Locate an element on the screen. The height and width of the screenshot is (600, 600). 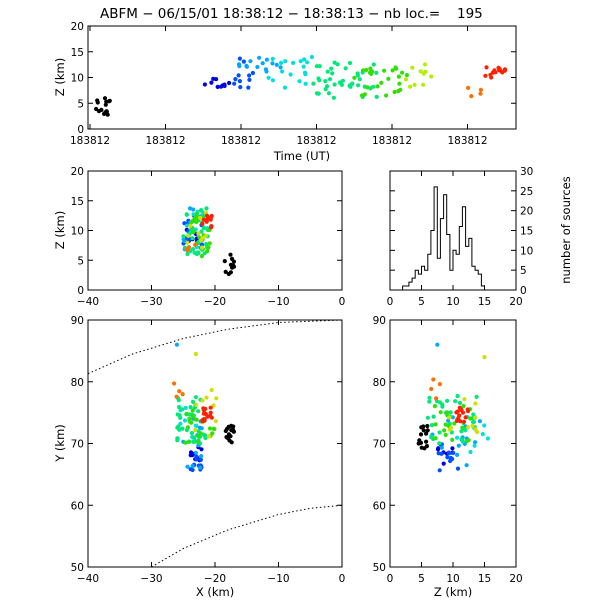
histogram-marks is located at coordinates (443, 238).